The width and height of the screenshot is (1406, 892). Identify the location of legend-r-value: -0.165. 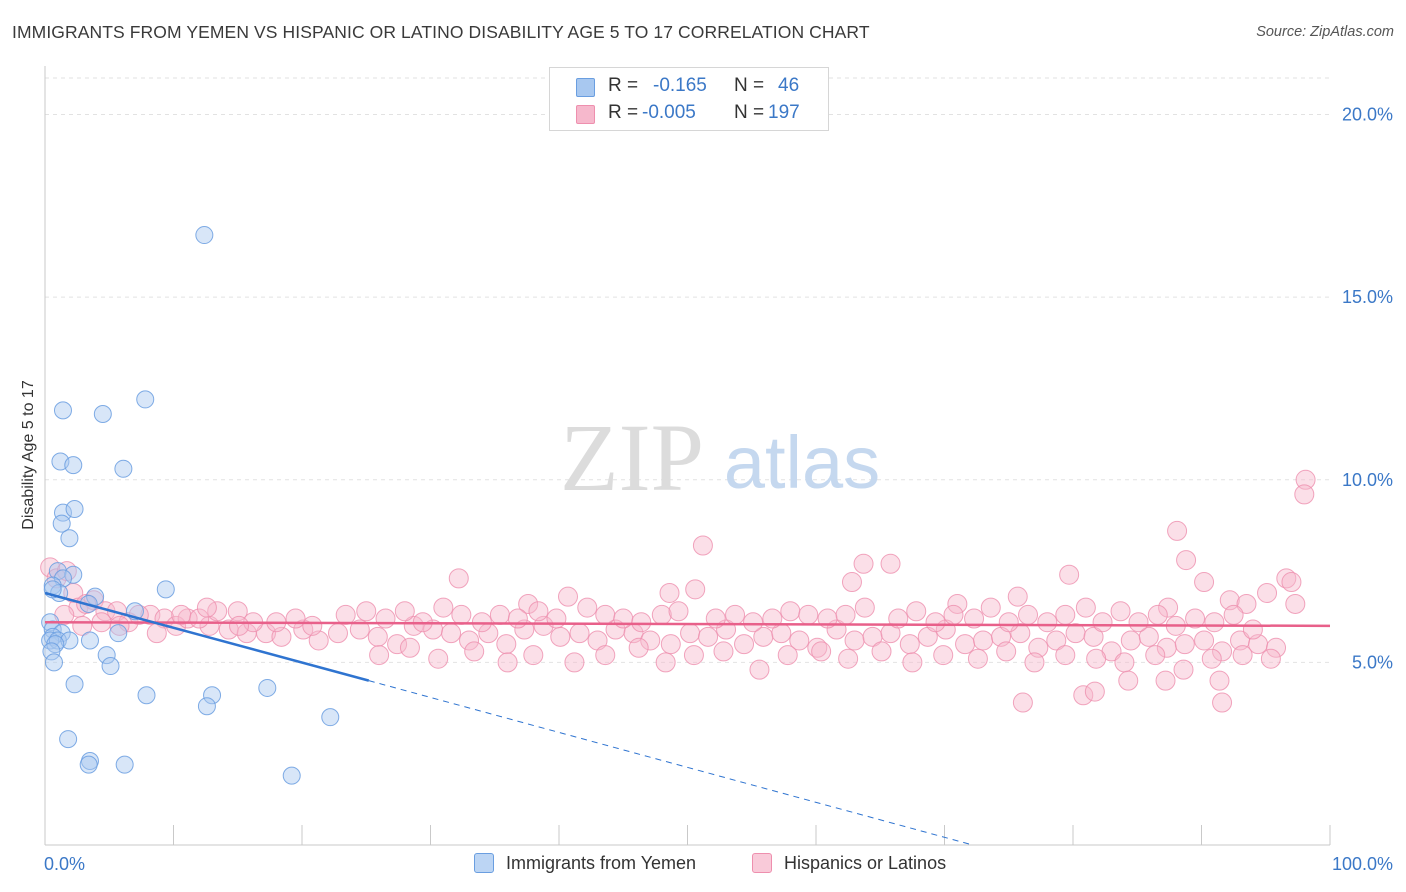
(680, 85).